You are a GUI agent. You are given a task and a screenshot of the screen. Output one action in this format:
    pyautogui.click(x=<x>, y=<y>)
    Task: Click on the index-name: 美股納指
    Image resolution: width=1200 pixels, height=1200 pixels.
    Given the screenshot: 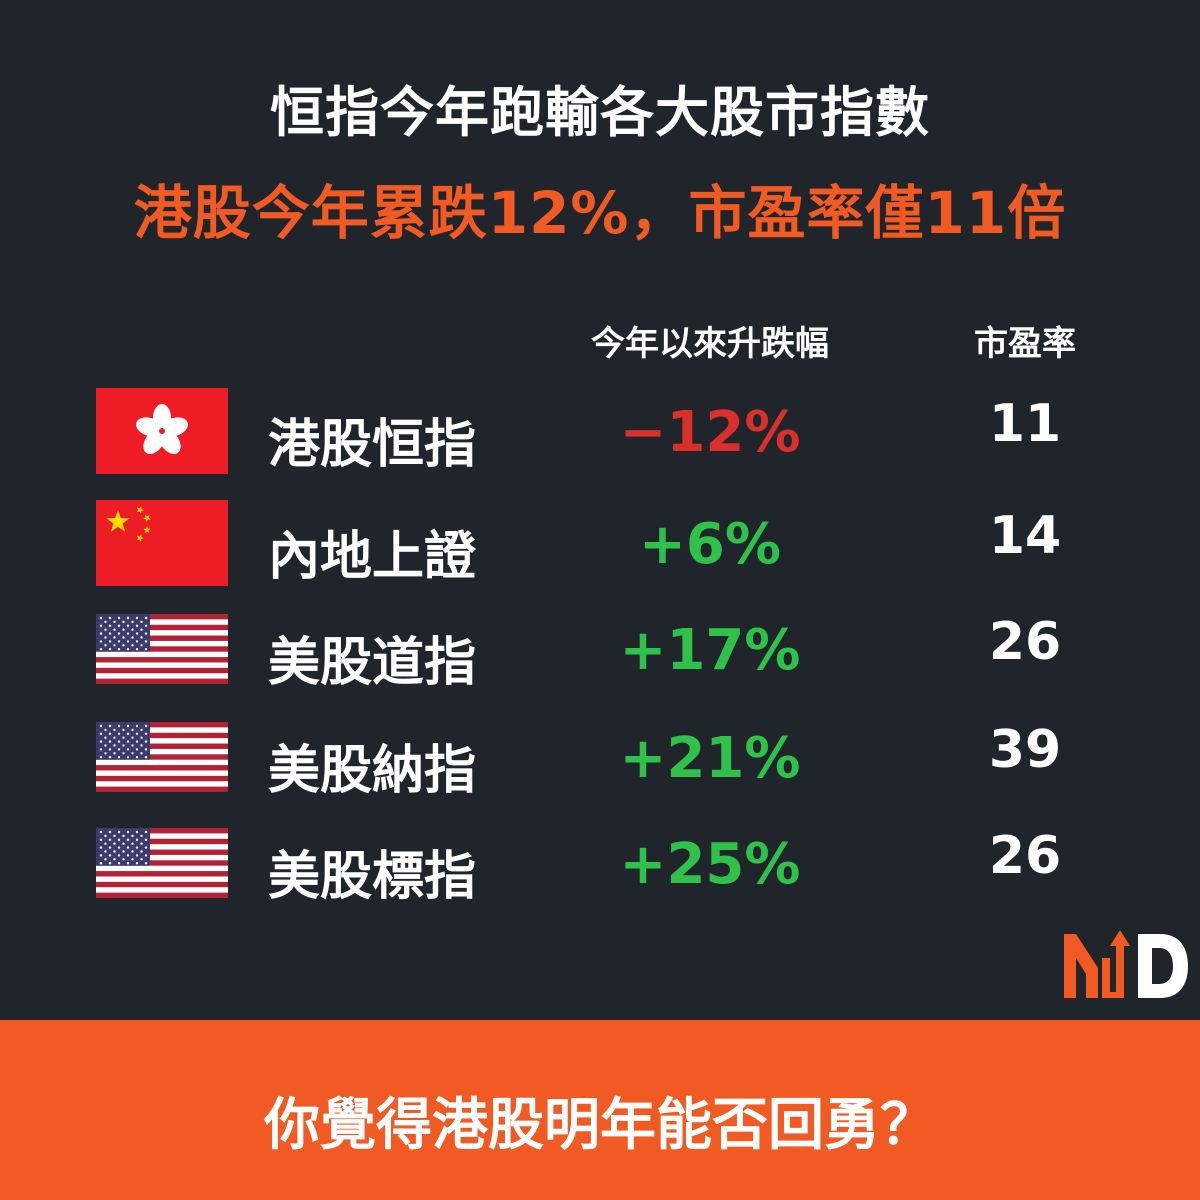 What is the action you would take?
    pyautogui.click(x=372, y=771)
    